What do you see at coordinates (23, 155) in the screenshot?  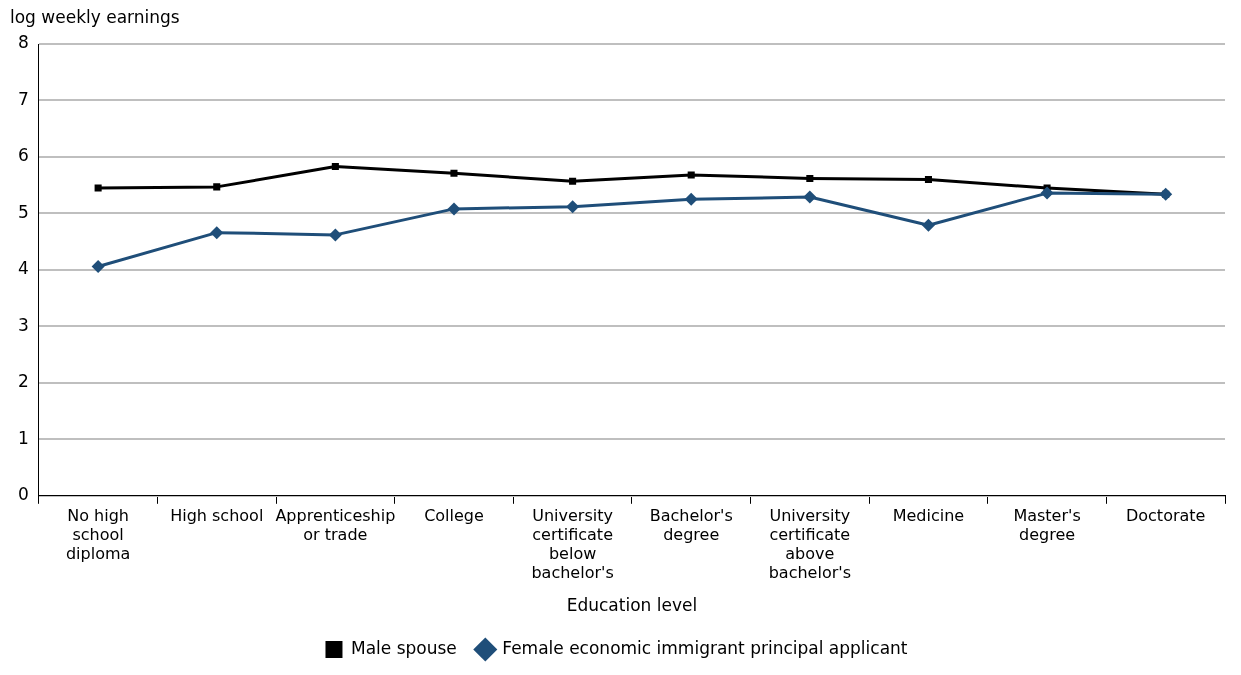 I see `y-tick-label: 6` at bounding box center [23, 155].